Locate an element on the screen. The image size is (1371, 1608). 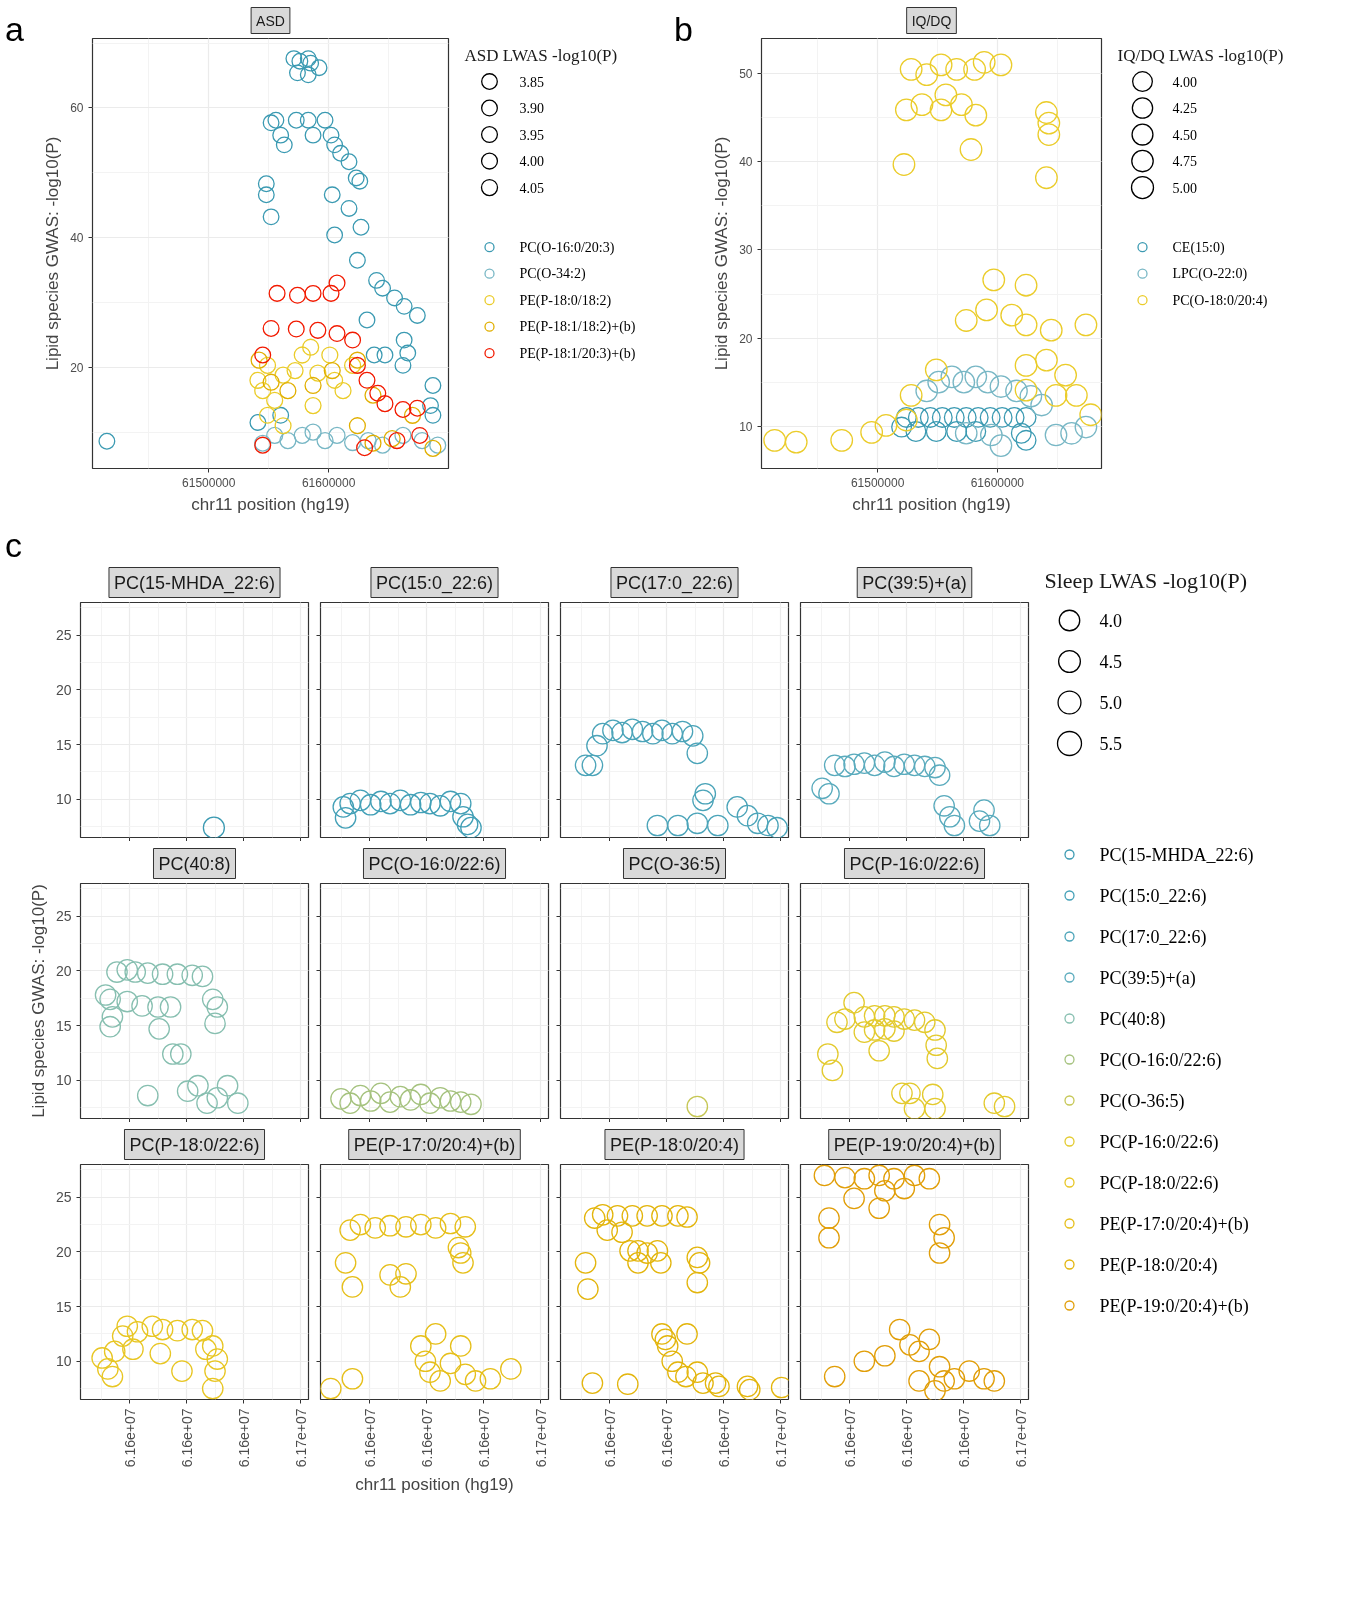
legend-label: 4.05 is located at coordinates (531, 188).